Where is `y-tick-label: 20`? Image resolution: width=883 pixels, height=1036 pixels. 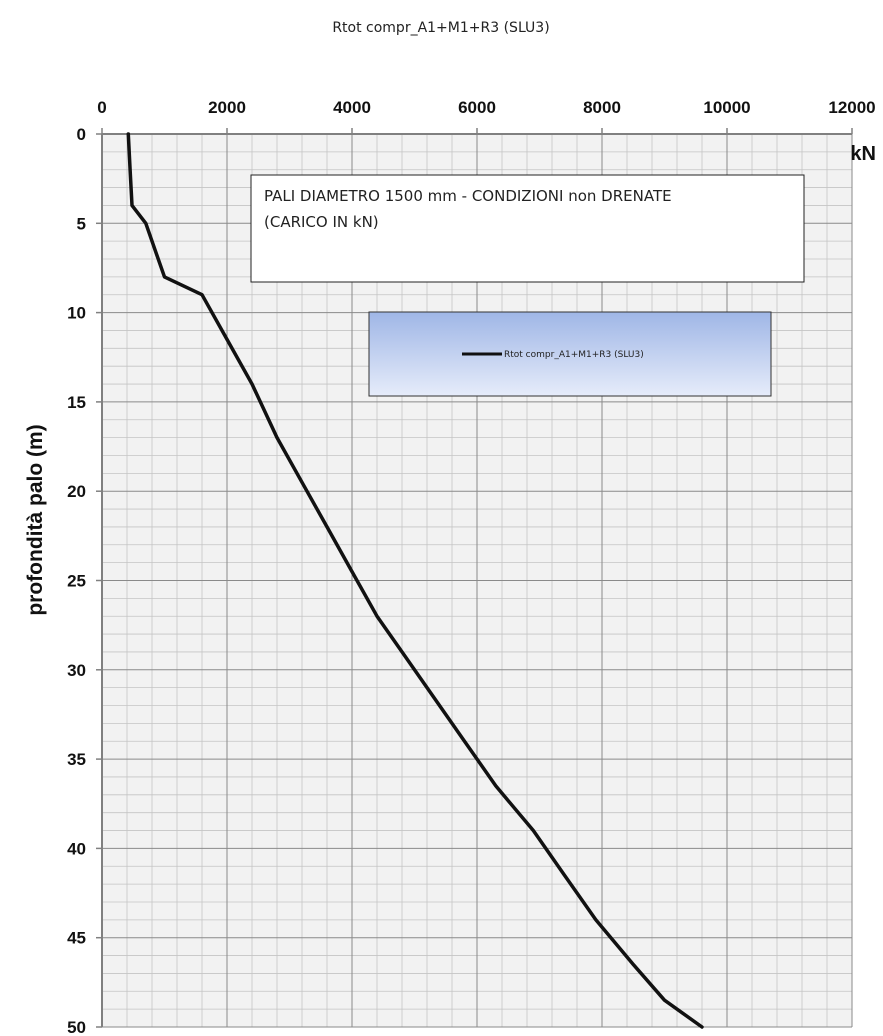 y-tick-label: 20 is located at coordinates (76, 491).